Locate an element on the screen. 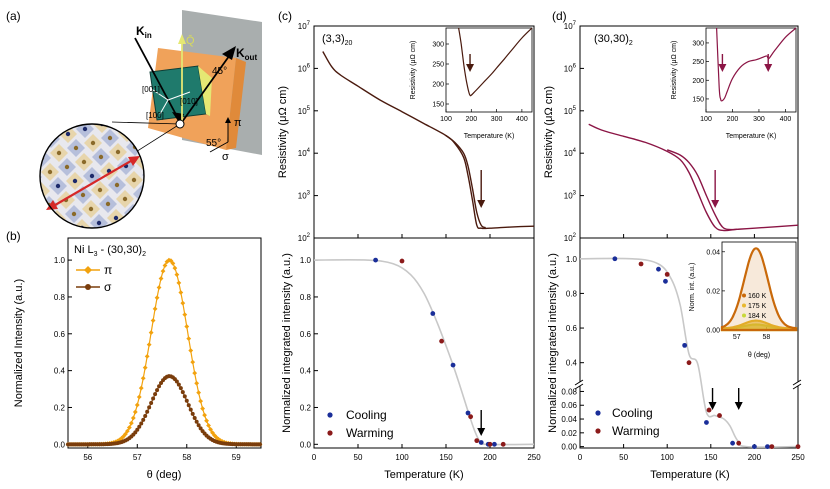 The image size is (830, 489). zoom-line-top is located at coordinates (146, 123).